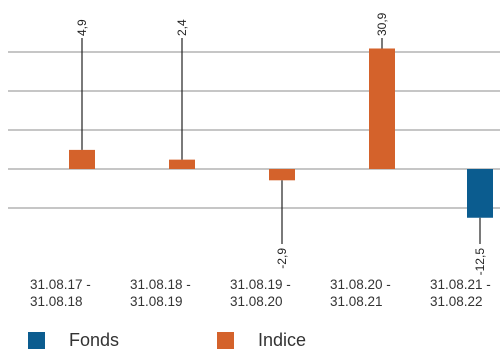 This screenshot has width=500, height=351. I want to click on x-tick-label: 31.08.21 -31.08.22, so click(460, 293).